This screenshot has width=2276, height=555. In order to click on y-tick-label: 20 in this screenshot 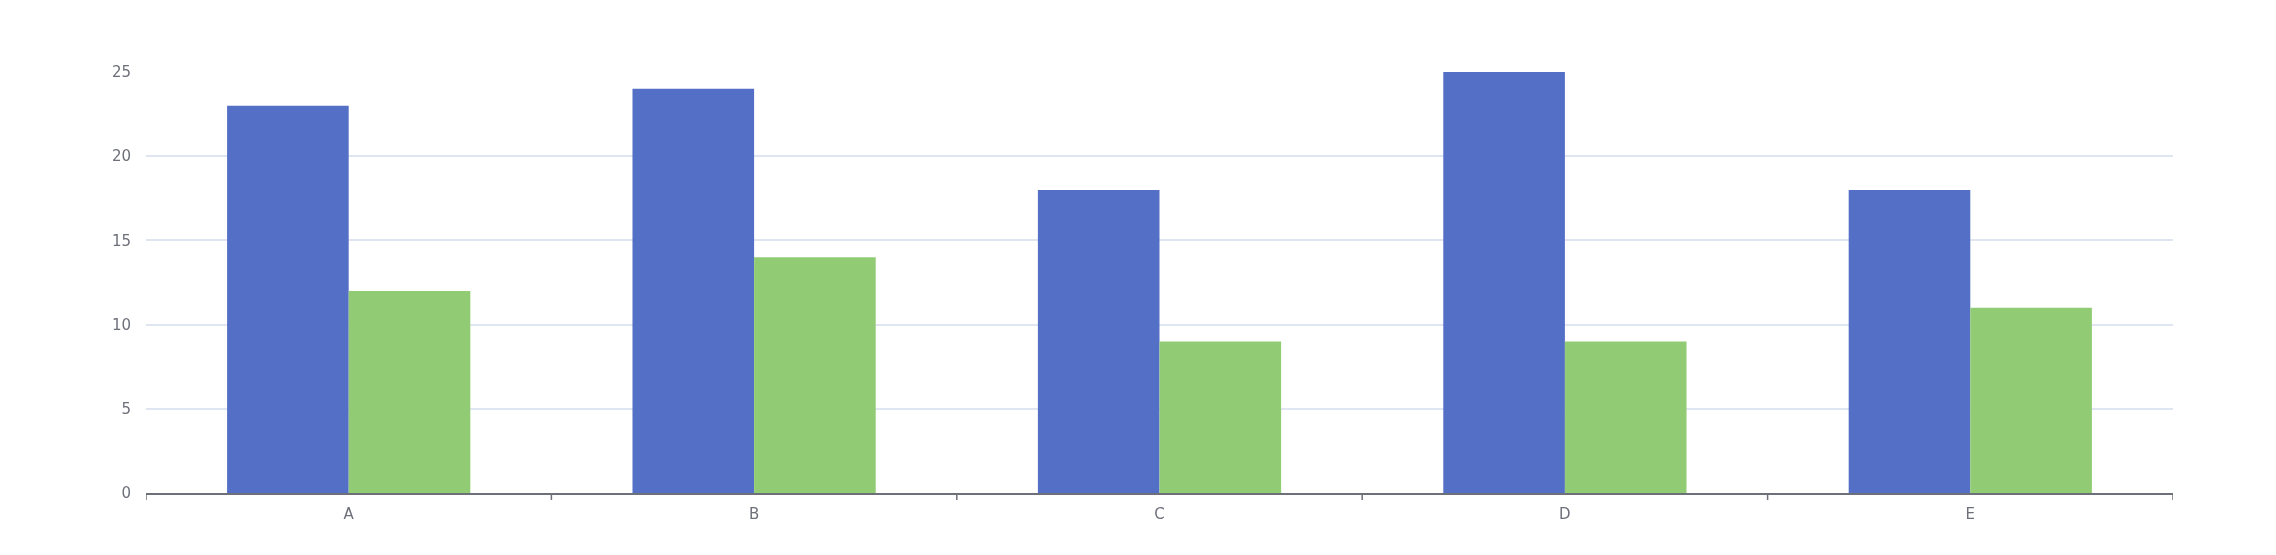, I will do `click(121, 156)`.